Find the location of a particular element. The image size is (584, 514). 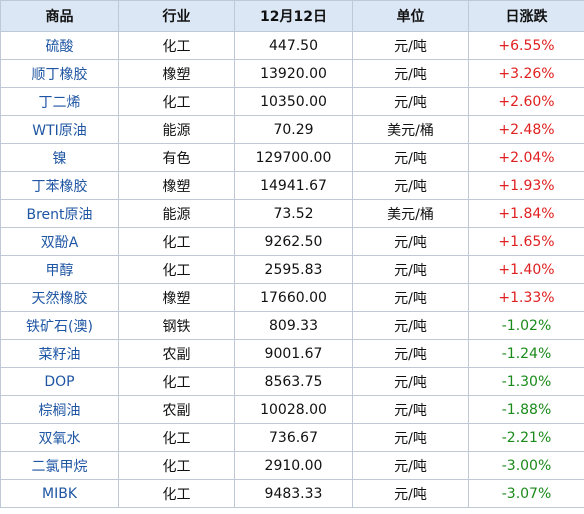

commodity-name-link: 双酚A is located at coordinates (59, 241).